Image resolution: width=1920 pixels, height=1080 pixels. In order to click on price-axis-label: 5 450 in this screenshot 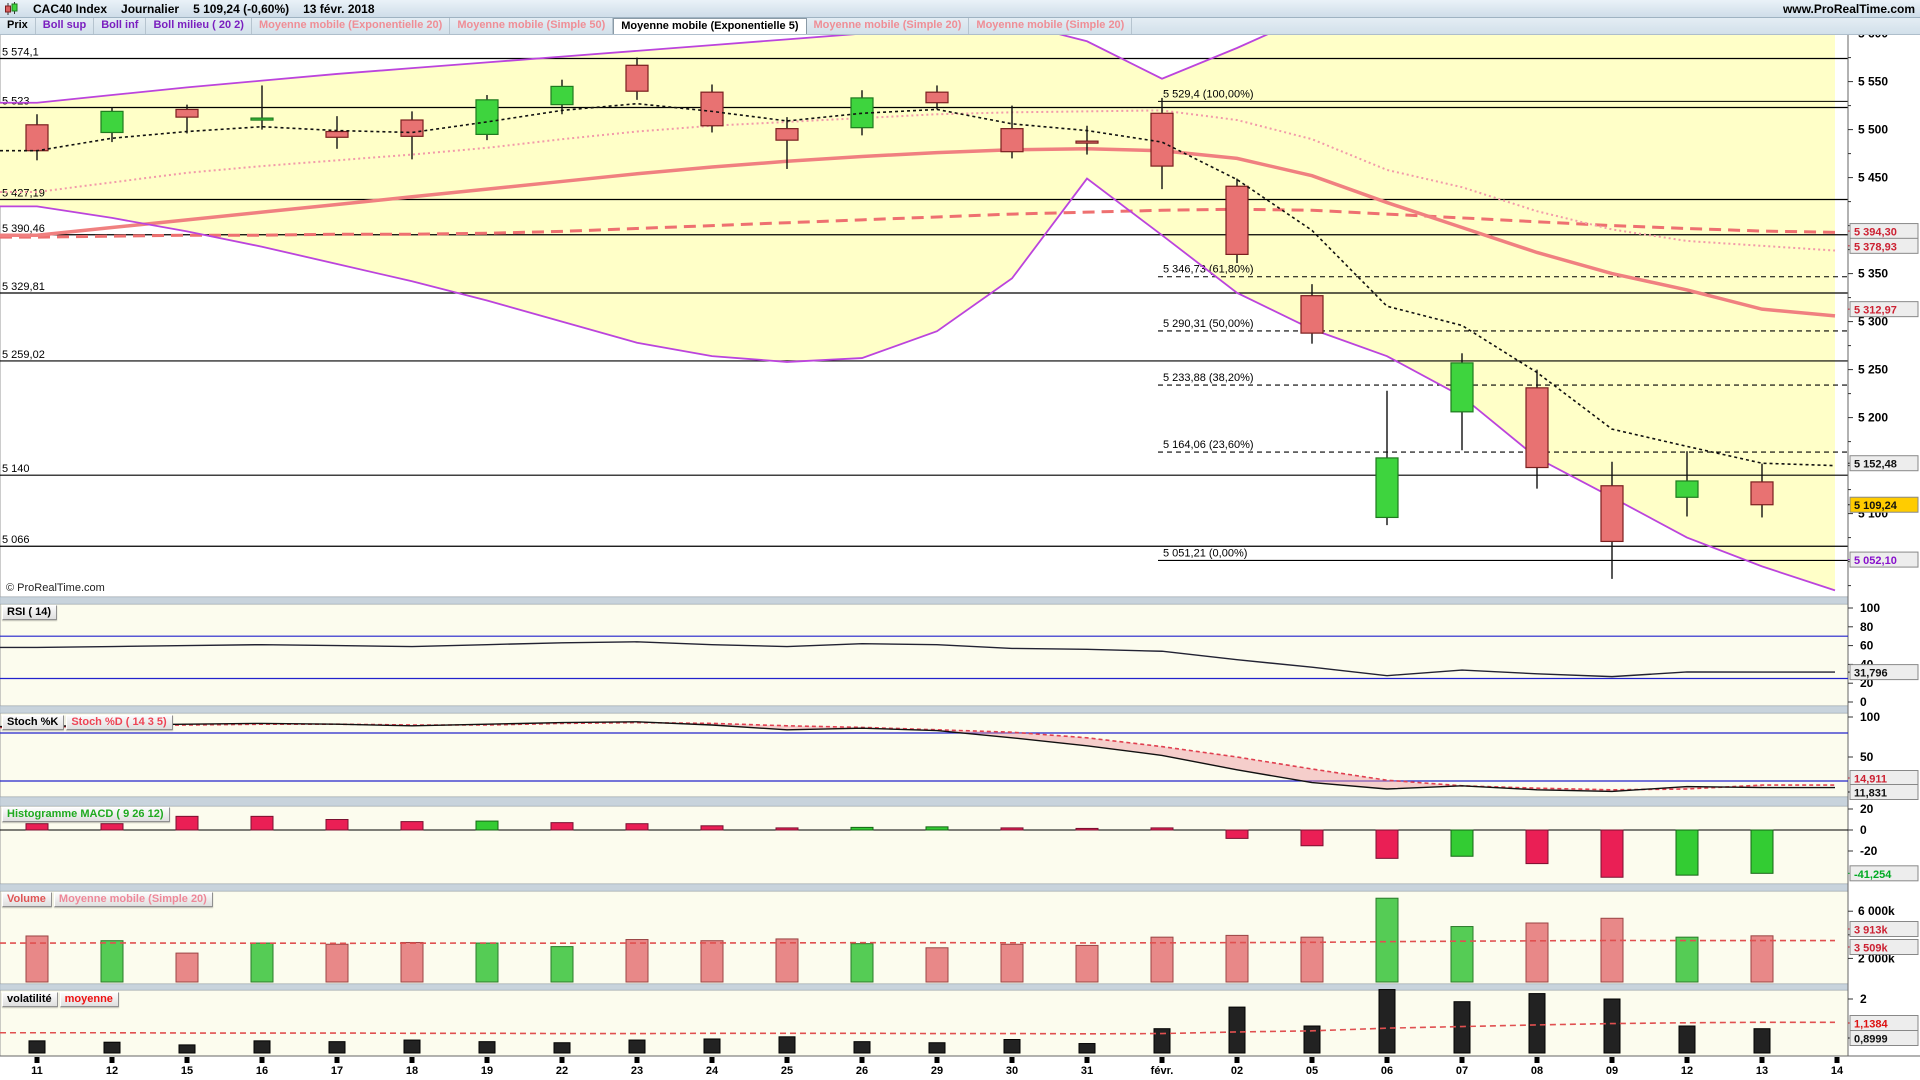, I will do `click(1873, 178)`.